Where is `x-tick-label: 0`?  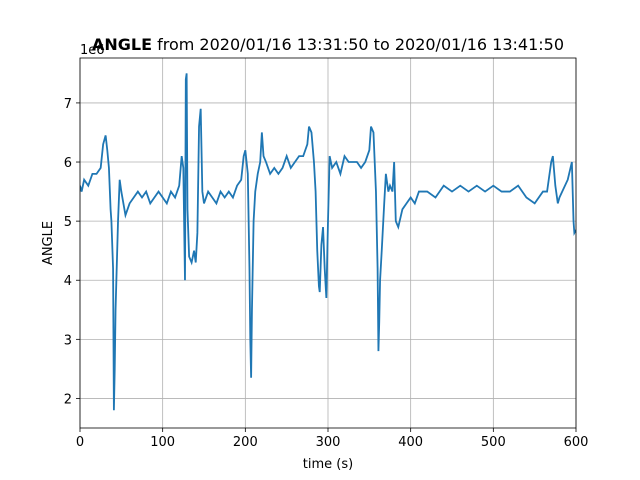 x-tick-label: 0 is located at coordinates (80, 442).